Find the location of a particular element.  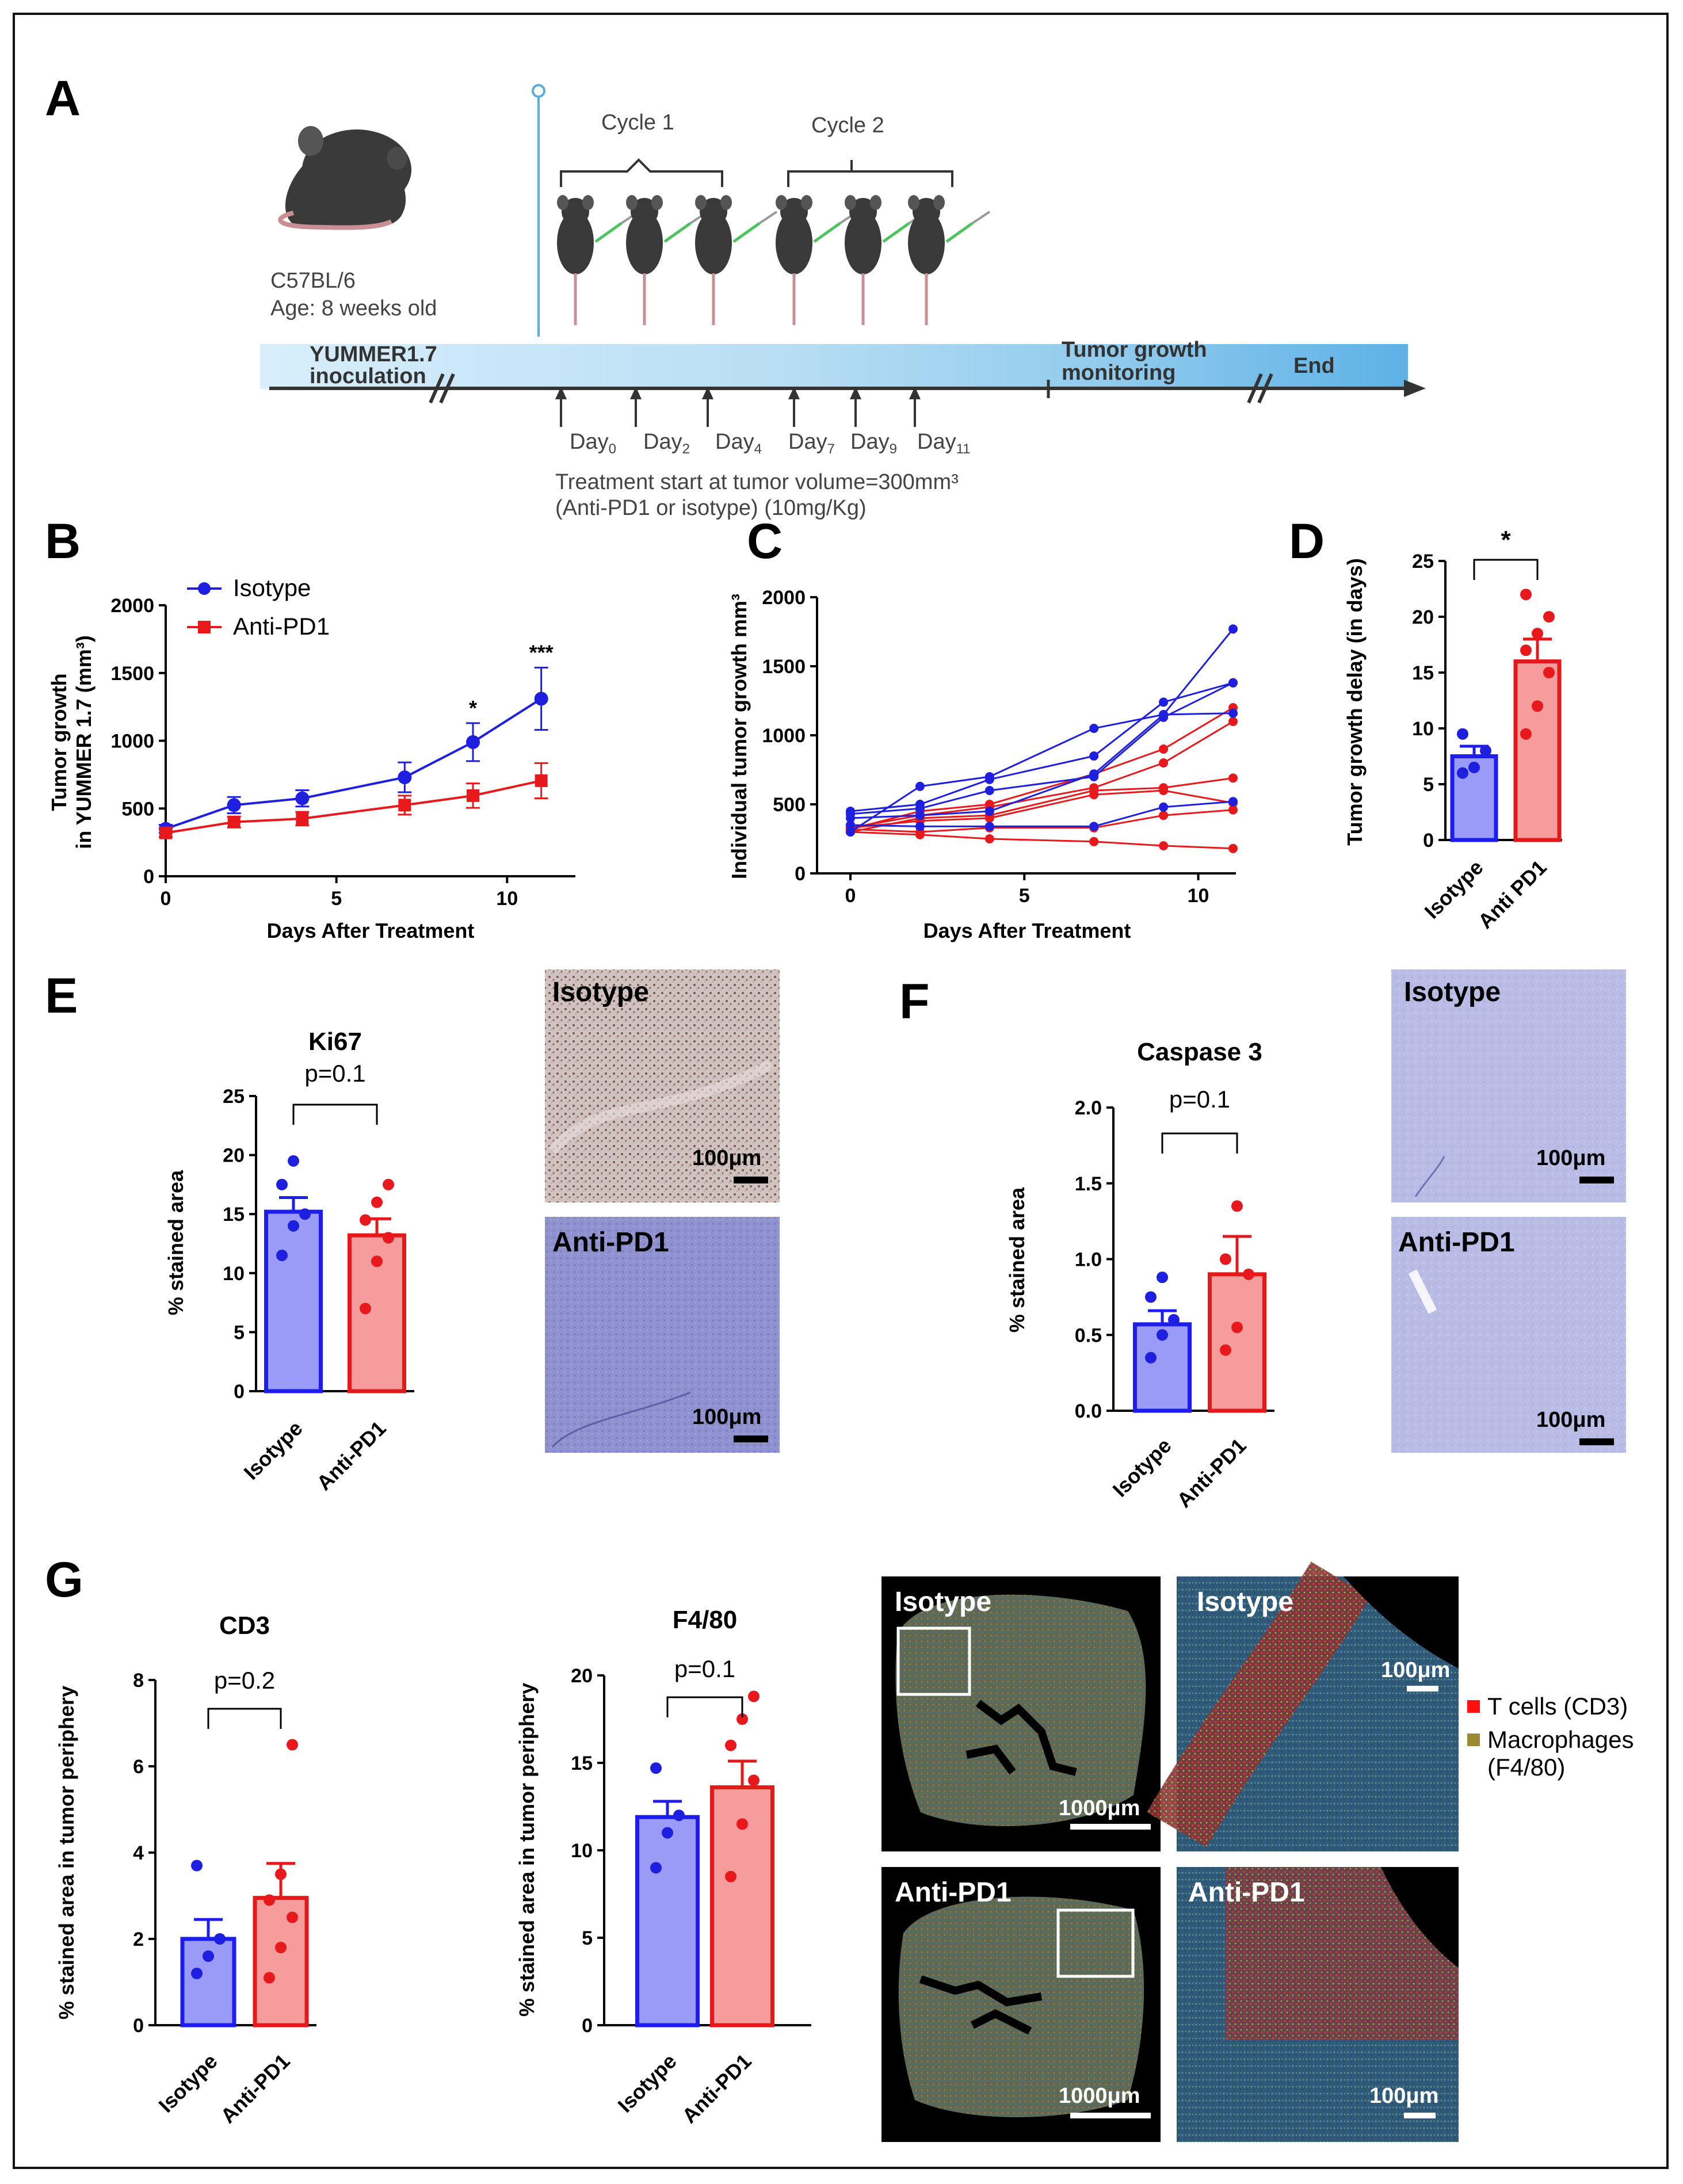

y-tick-label: 0.5 is located at coordinates (1088, 1335).